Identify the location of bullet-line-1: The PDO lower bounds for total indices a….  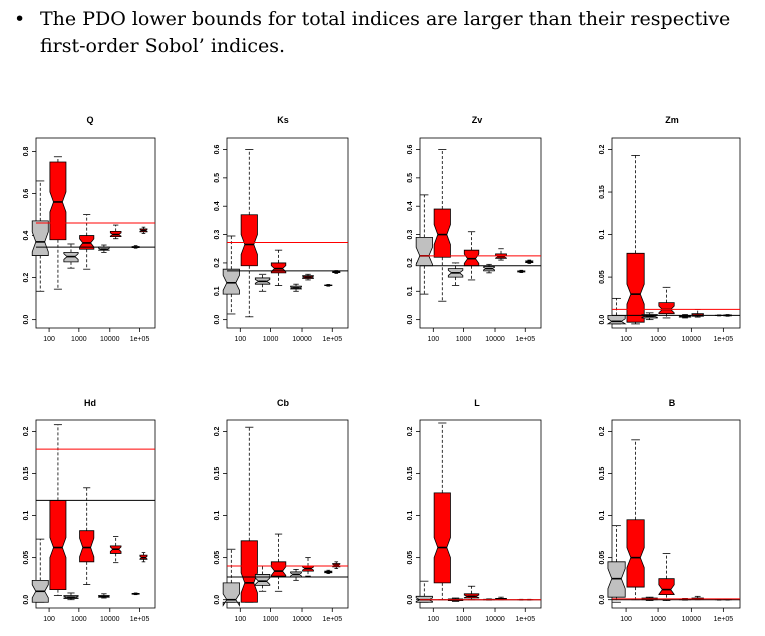
(385, 19).